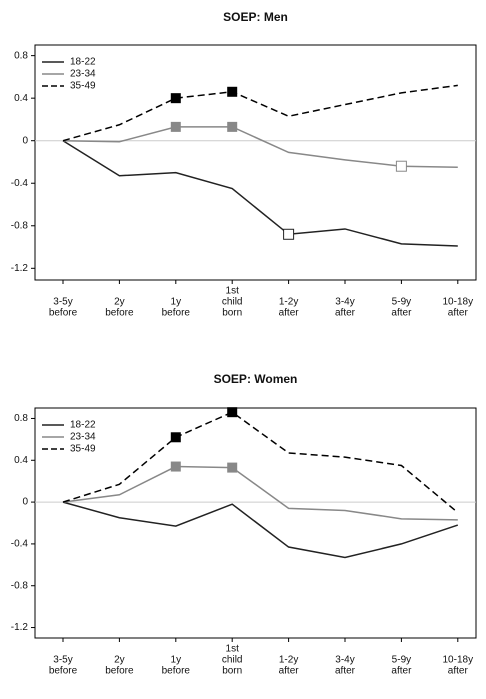 This screenshot has width=486, height=699. What do you see at coordinates (255, 17) in the screenshot?
I see `chart-title: SOEP: Men` at bounding box center [255, 17].